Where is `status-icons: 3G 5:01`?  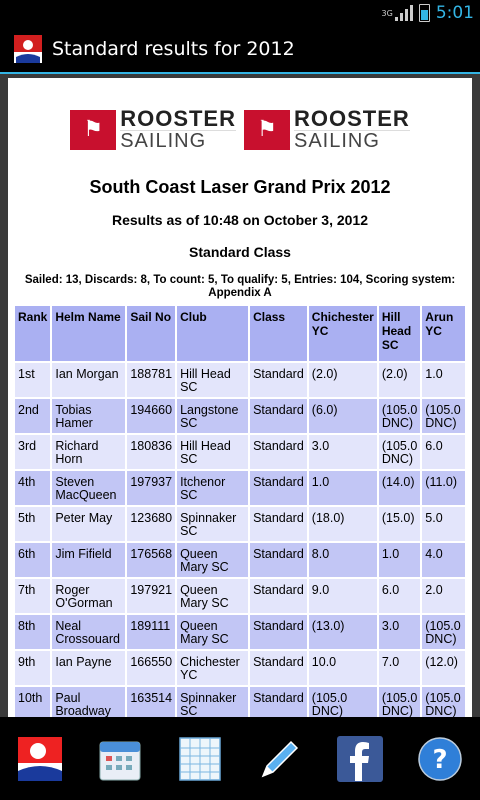 status-icons: 3G 5:01 is located at coordinates (428, 13).